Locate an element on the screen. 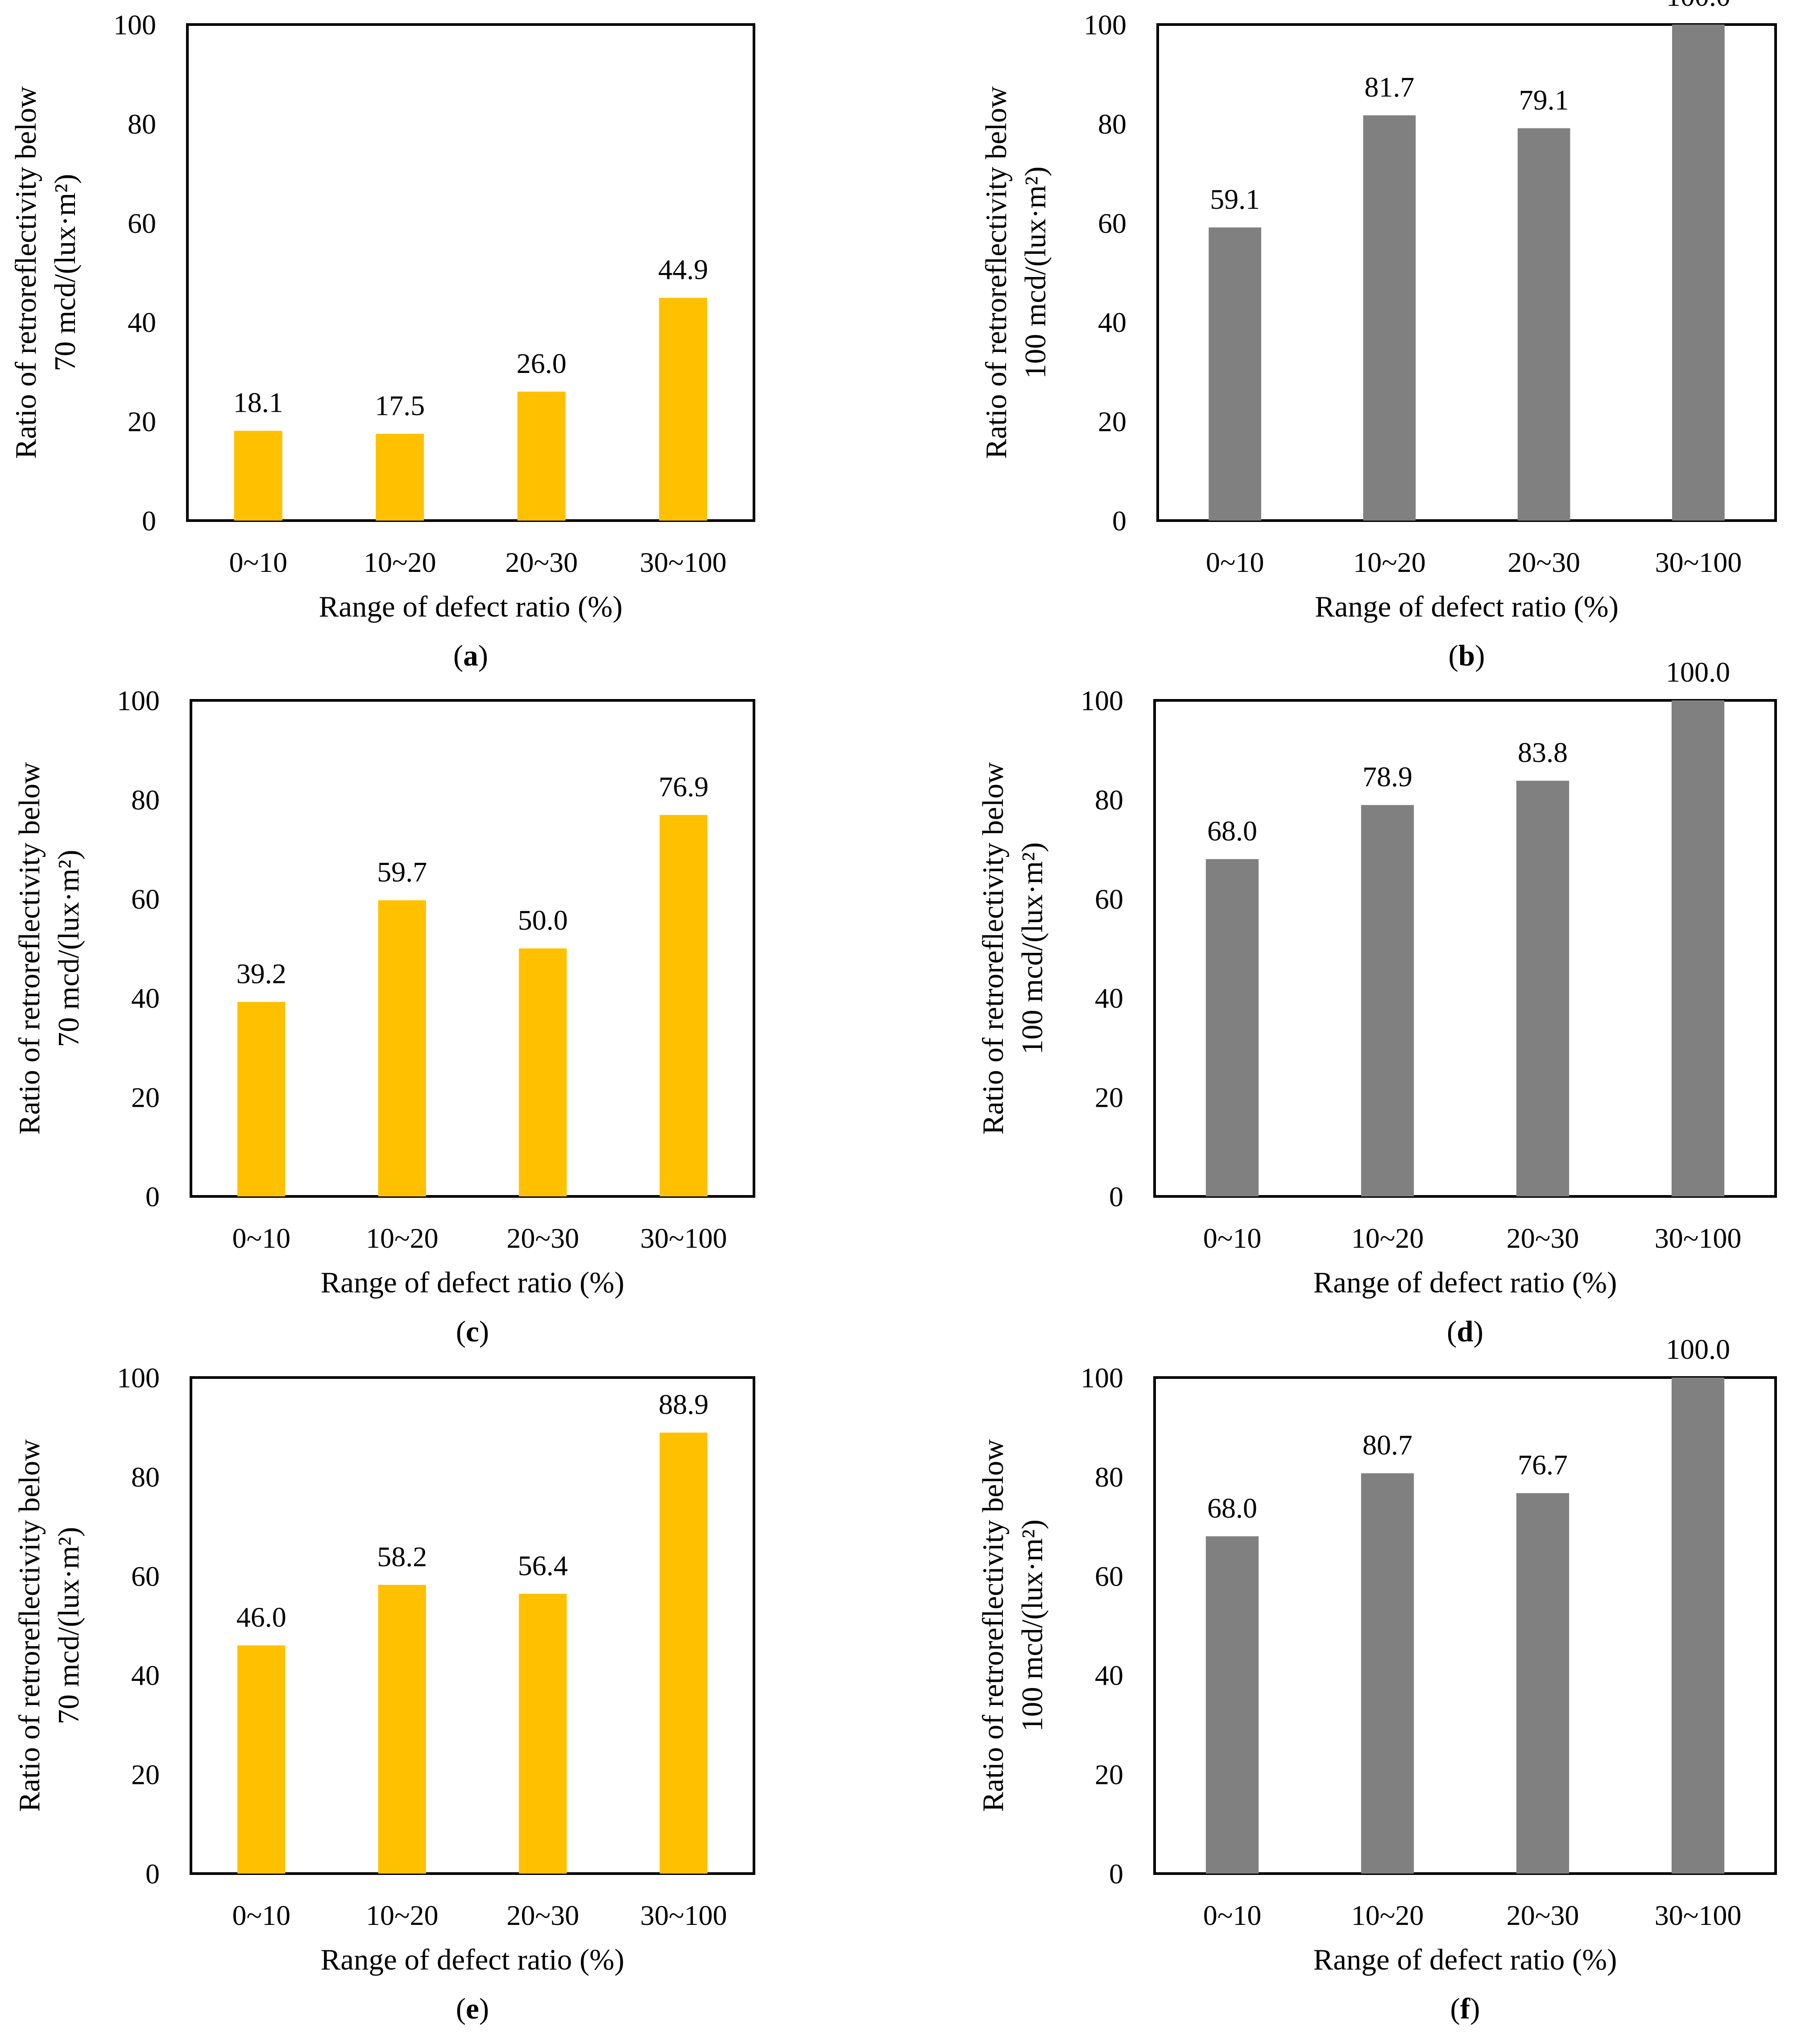 This screenshot has height=2044, width=1793. data-label: 46.0 is located at coordinates (261, 1617).